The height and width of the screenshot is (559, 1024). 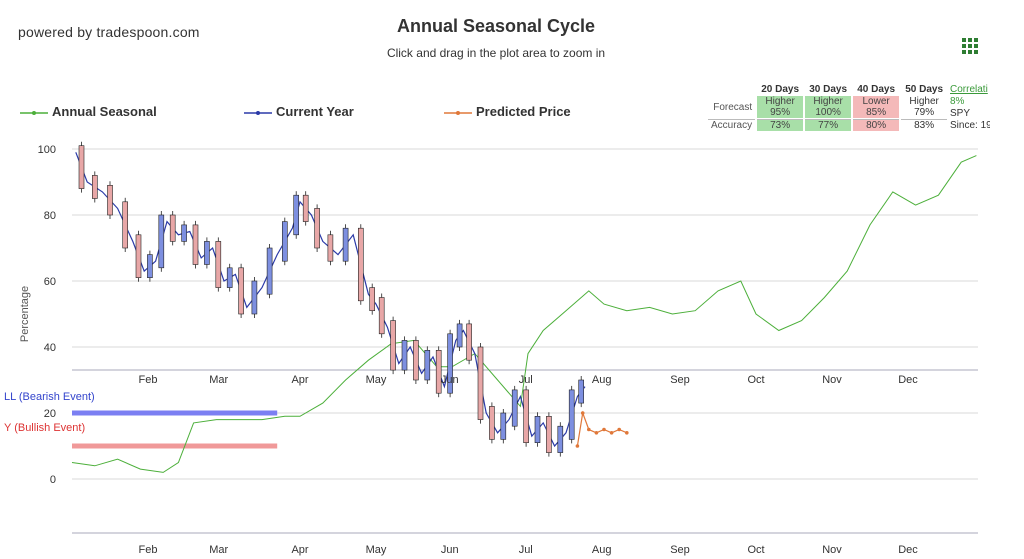 I want to click on legend-label: Annual Seasonal, so click(x=104, y=111).